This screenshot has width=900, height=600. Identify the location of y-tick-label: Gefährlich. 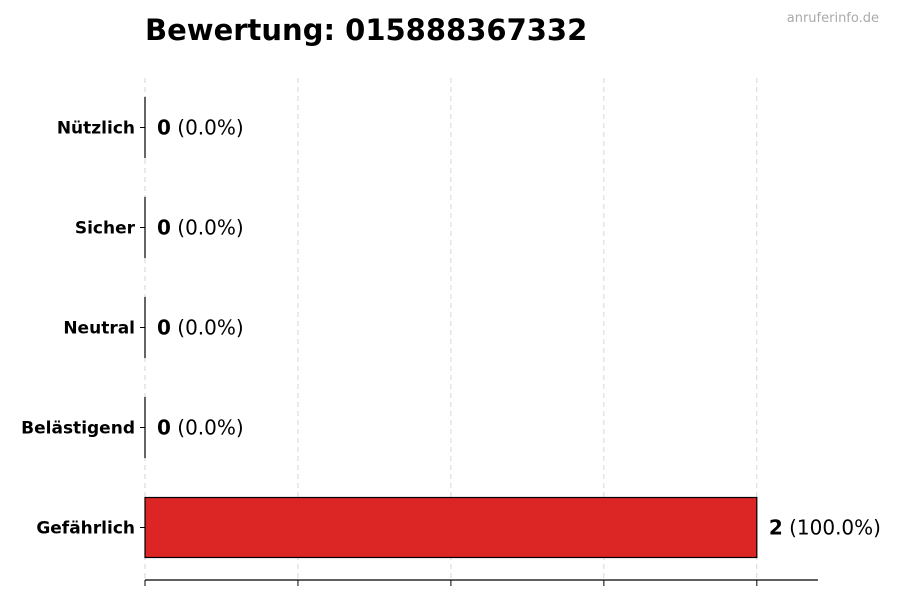
(85, 529).